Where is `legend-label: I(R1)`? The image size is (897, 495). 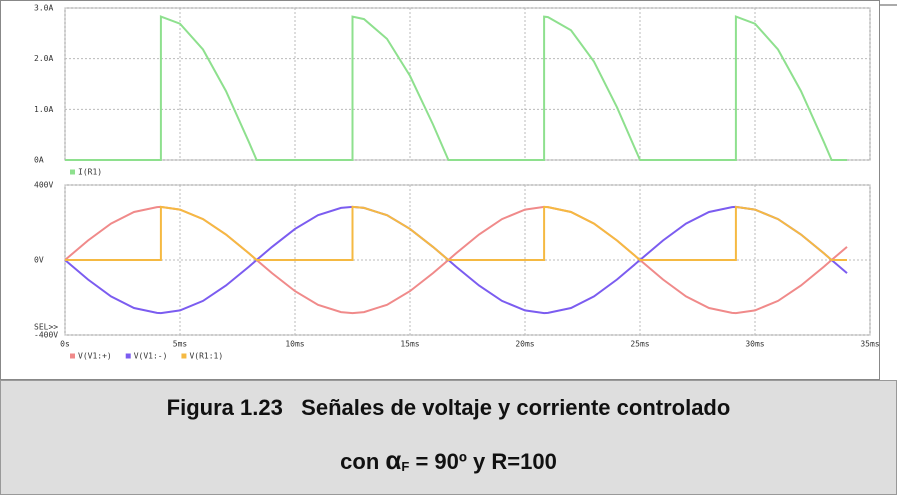 legend-label: I(R1) is located at coordinates (90, 172).